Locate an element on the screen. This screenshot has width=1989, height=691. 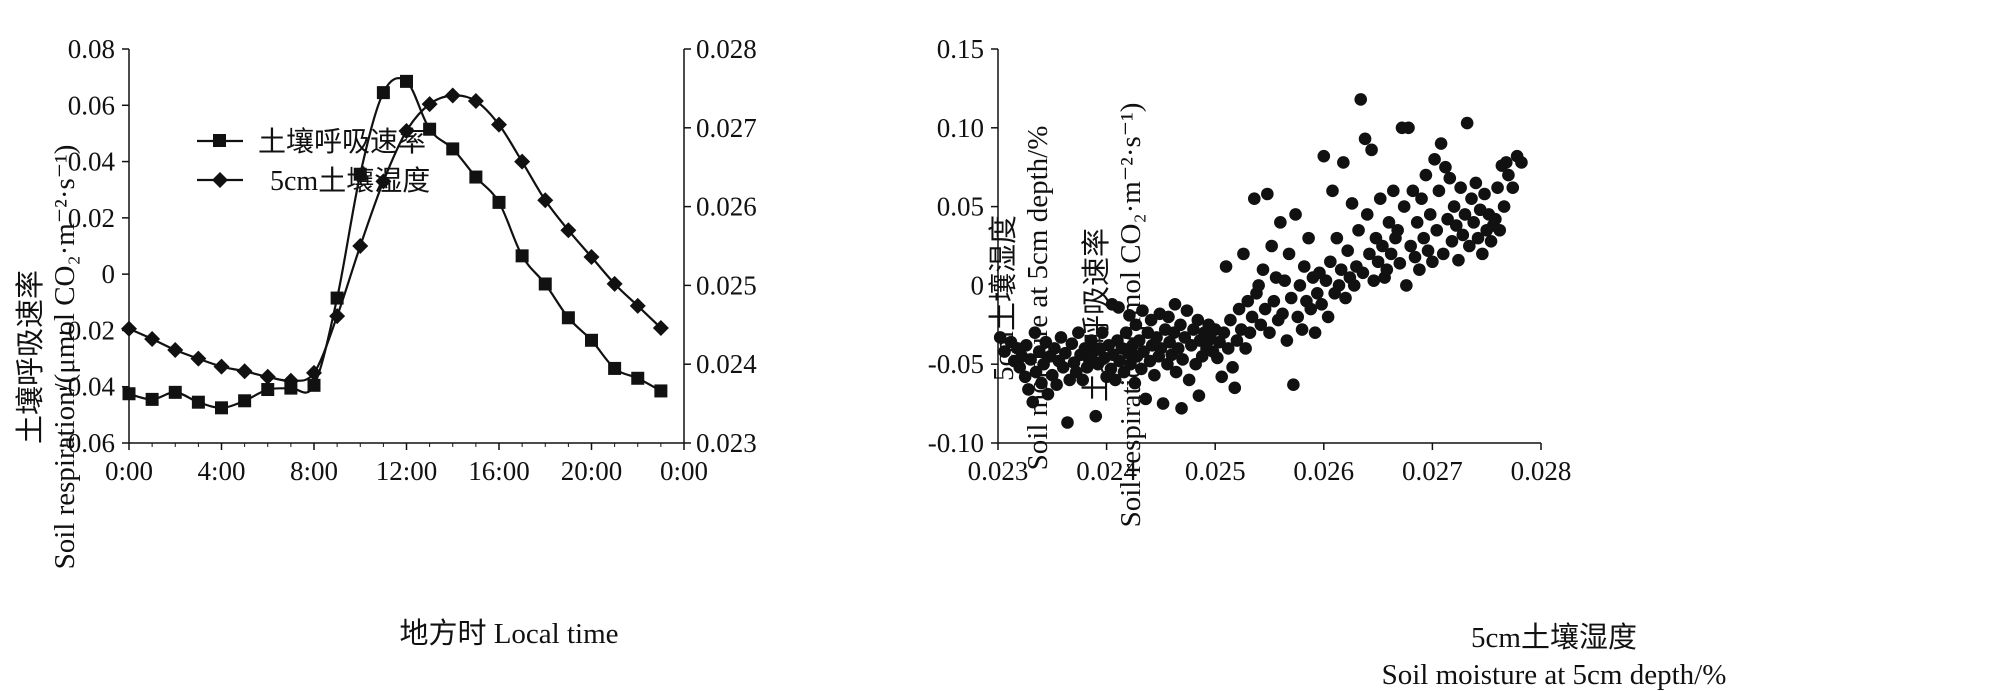
y-axis-title-cn-scatter: 土壤呼吸速率 is located at coordinates (1096, 315).